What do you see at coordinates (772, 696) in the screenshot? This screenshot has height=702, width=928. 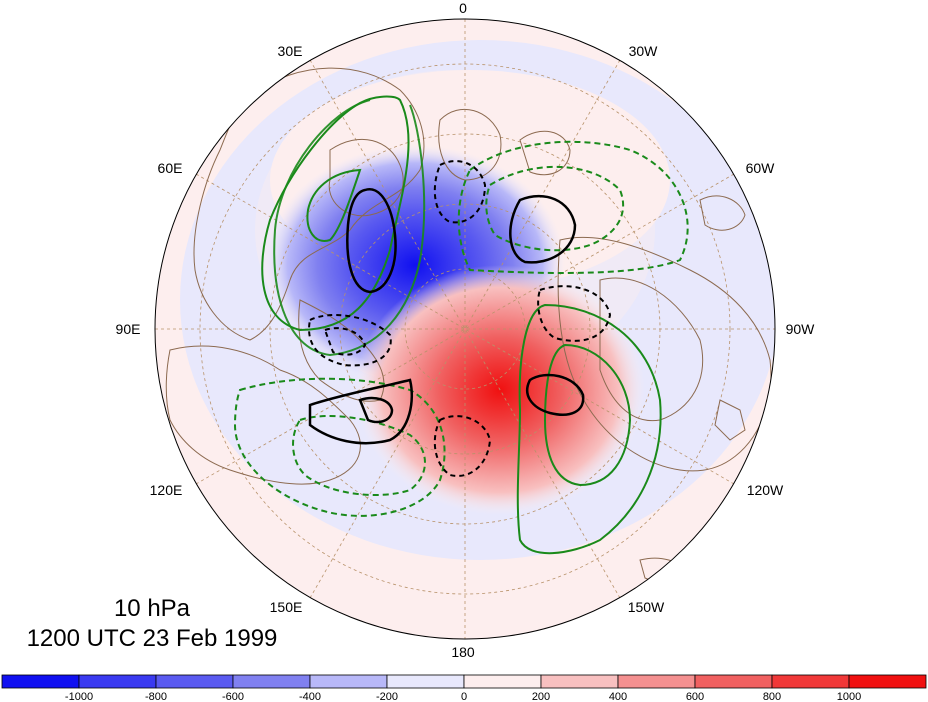 I see `colorbar-label: 800` at bounding box center [772, 696].